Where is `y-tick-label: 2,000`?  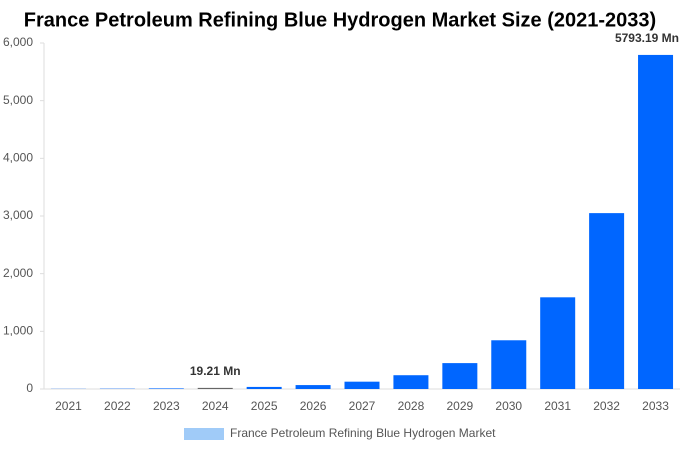
y-tick-label: 2,000 is located at coordinates (18, 273).